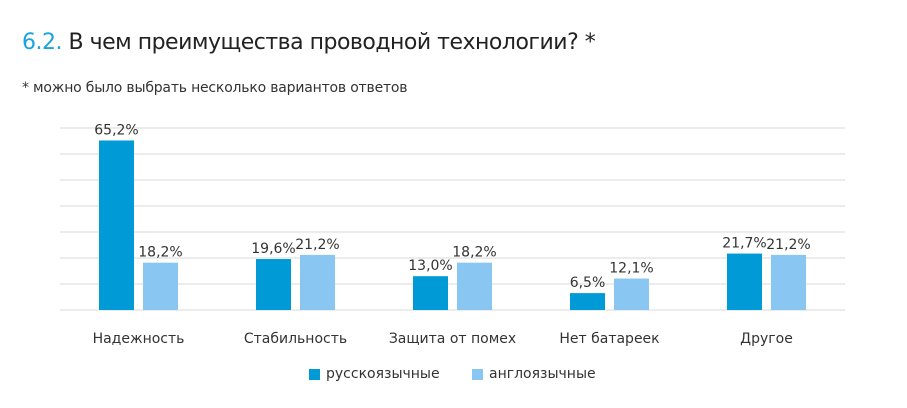 The width and height of the screenshot is (907, 408). What do you see at coordinates (430, 266) in the screenshot?
I see `data-label: 13,0%` at bounding box center [430, 266].